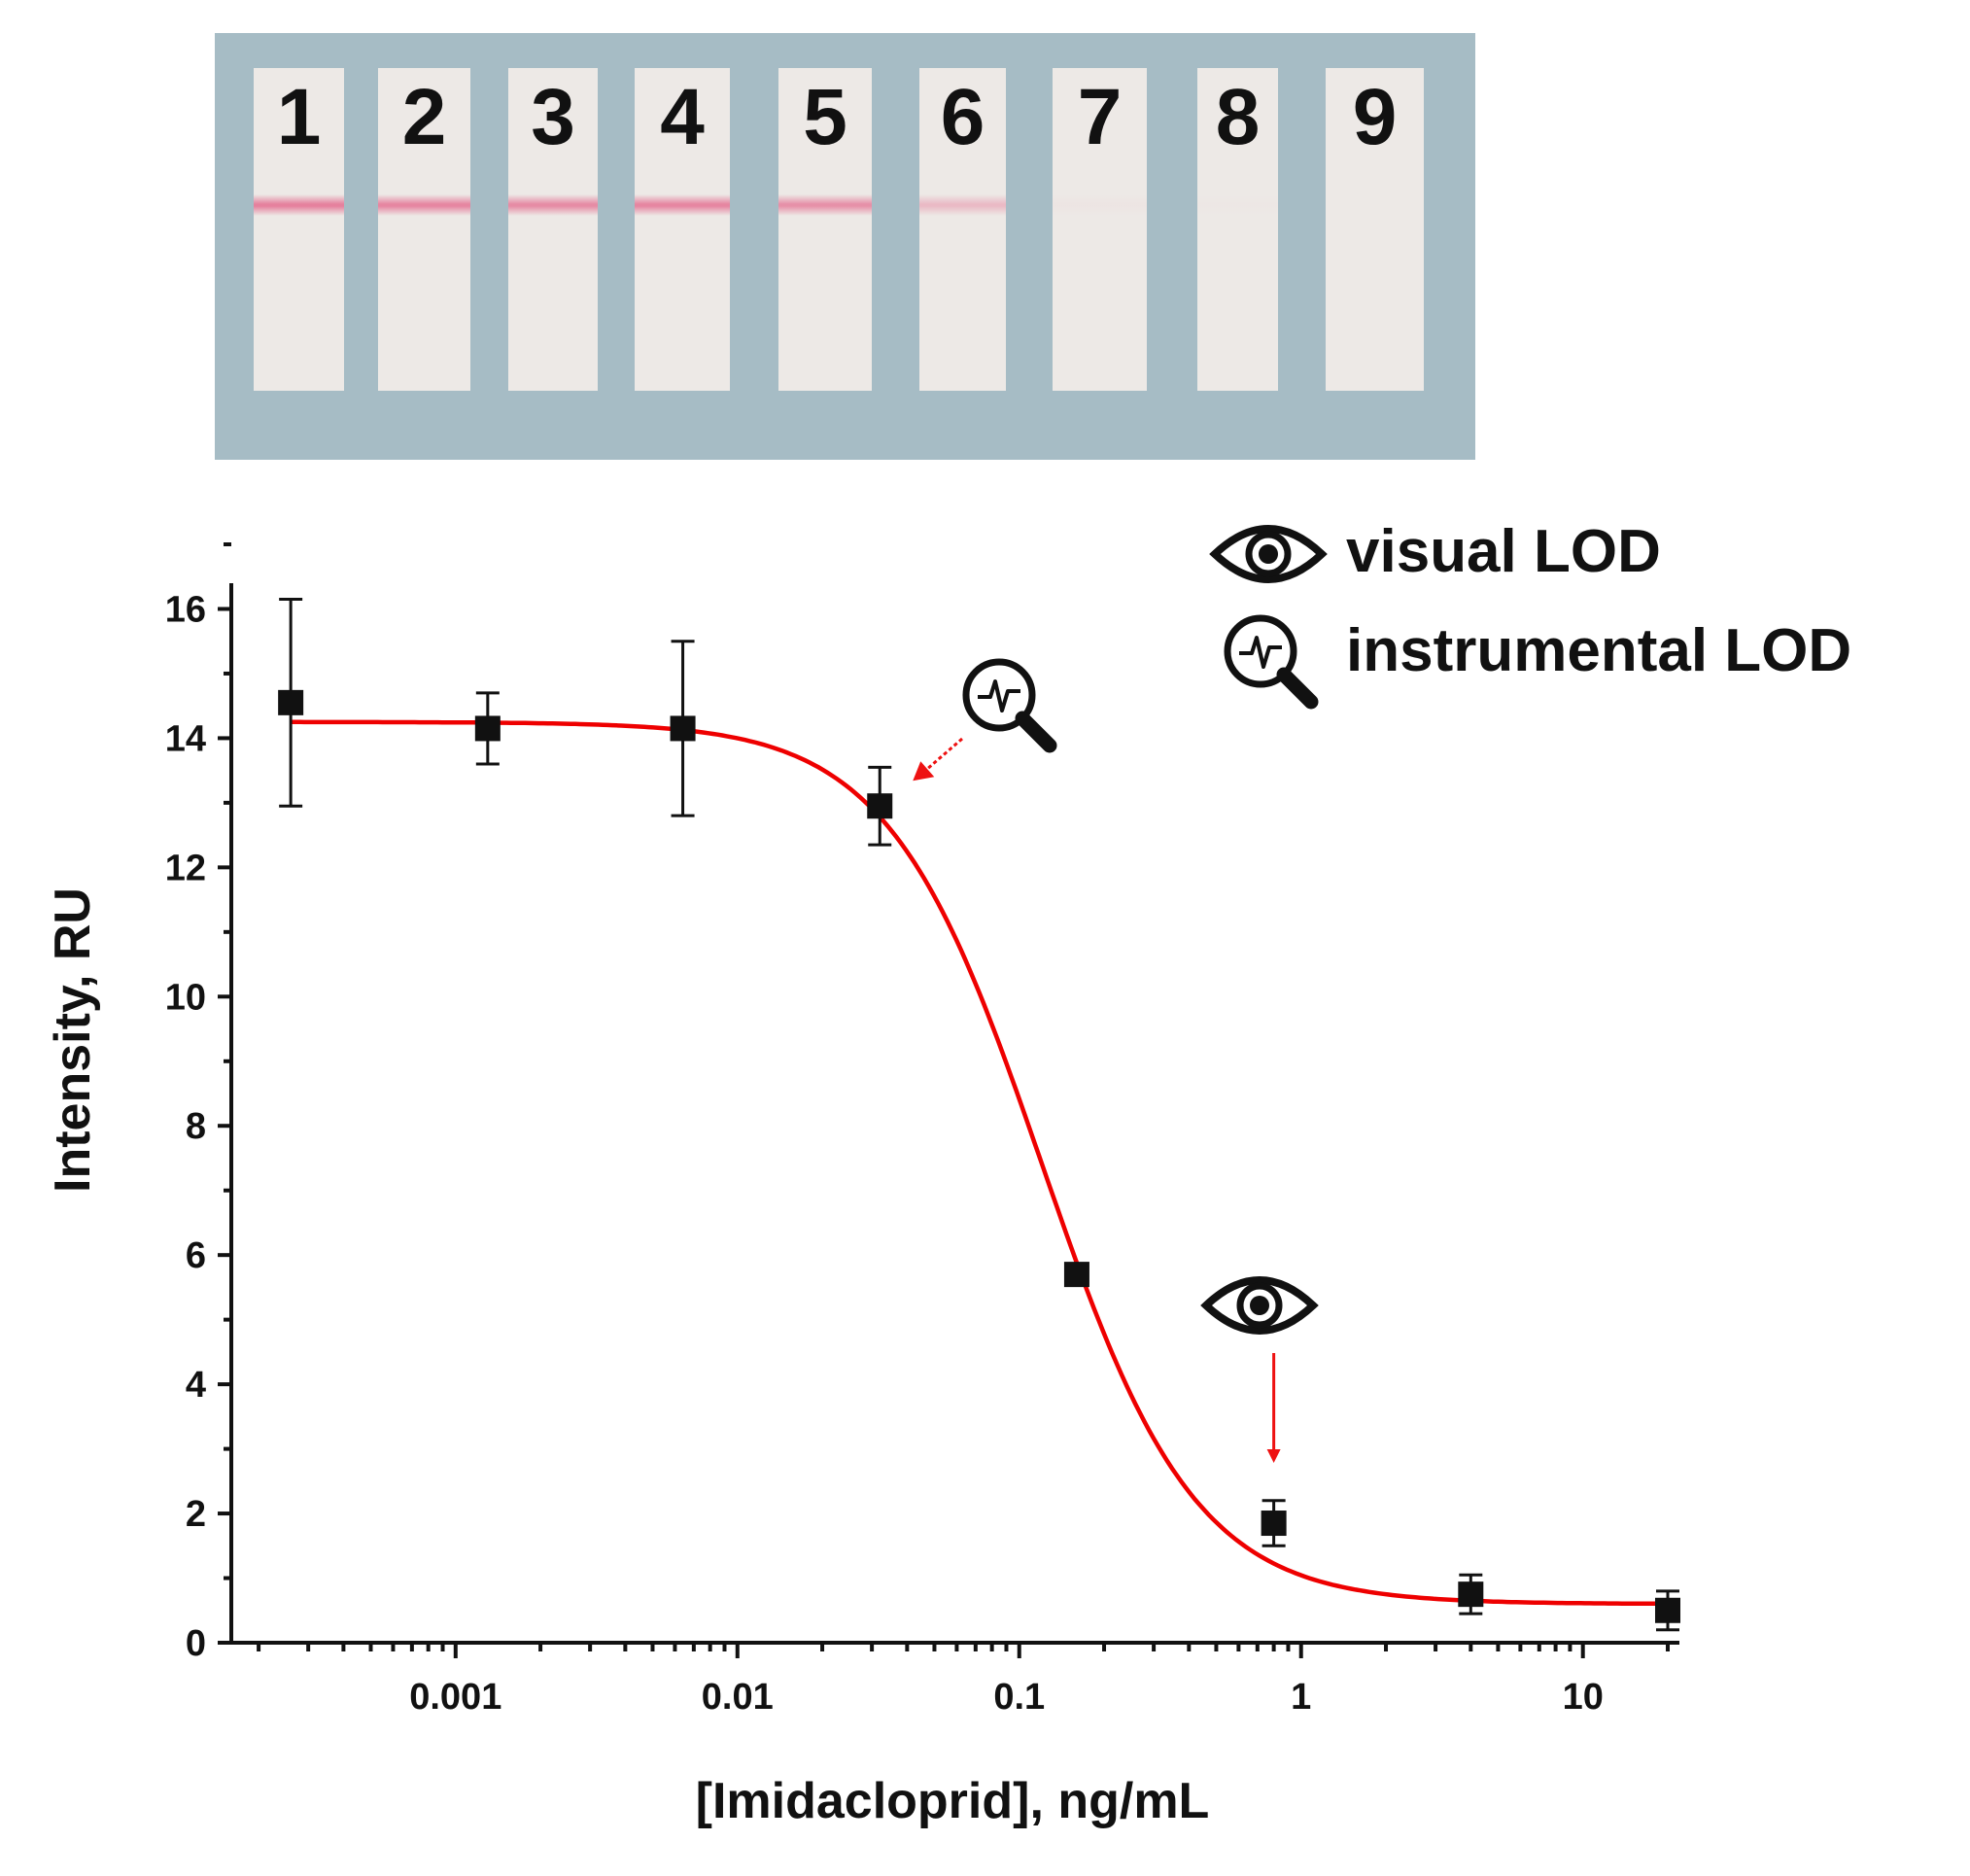 The width and height of the screenshot is (1970, 1876). What do you see at coordinates (1530, 614) in the screenshot?
I see `legend: visual LOD instrumental LOD` at bounding box center [1530, 614].